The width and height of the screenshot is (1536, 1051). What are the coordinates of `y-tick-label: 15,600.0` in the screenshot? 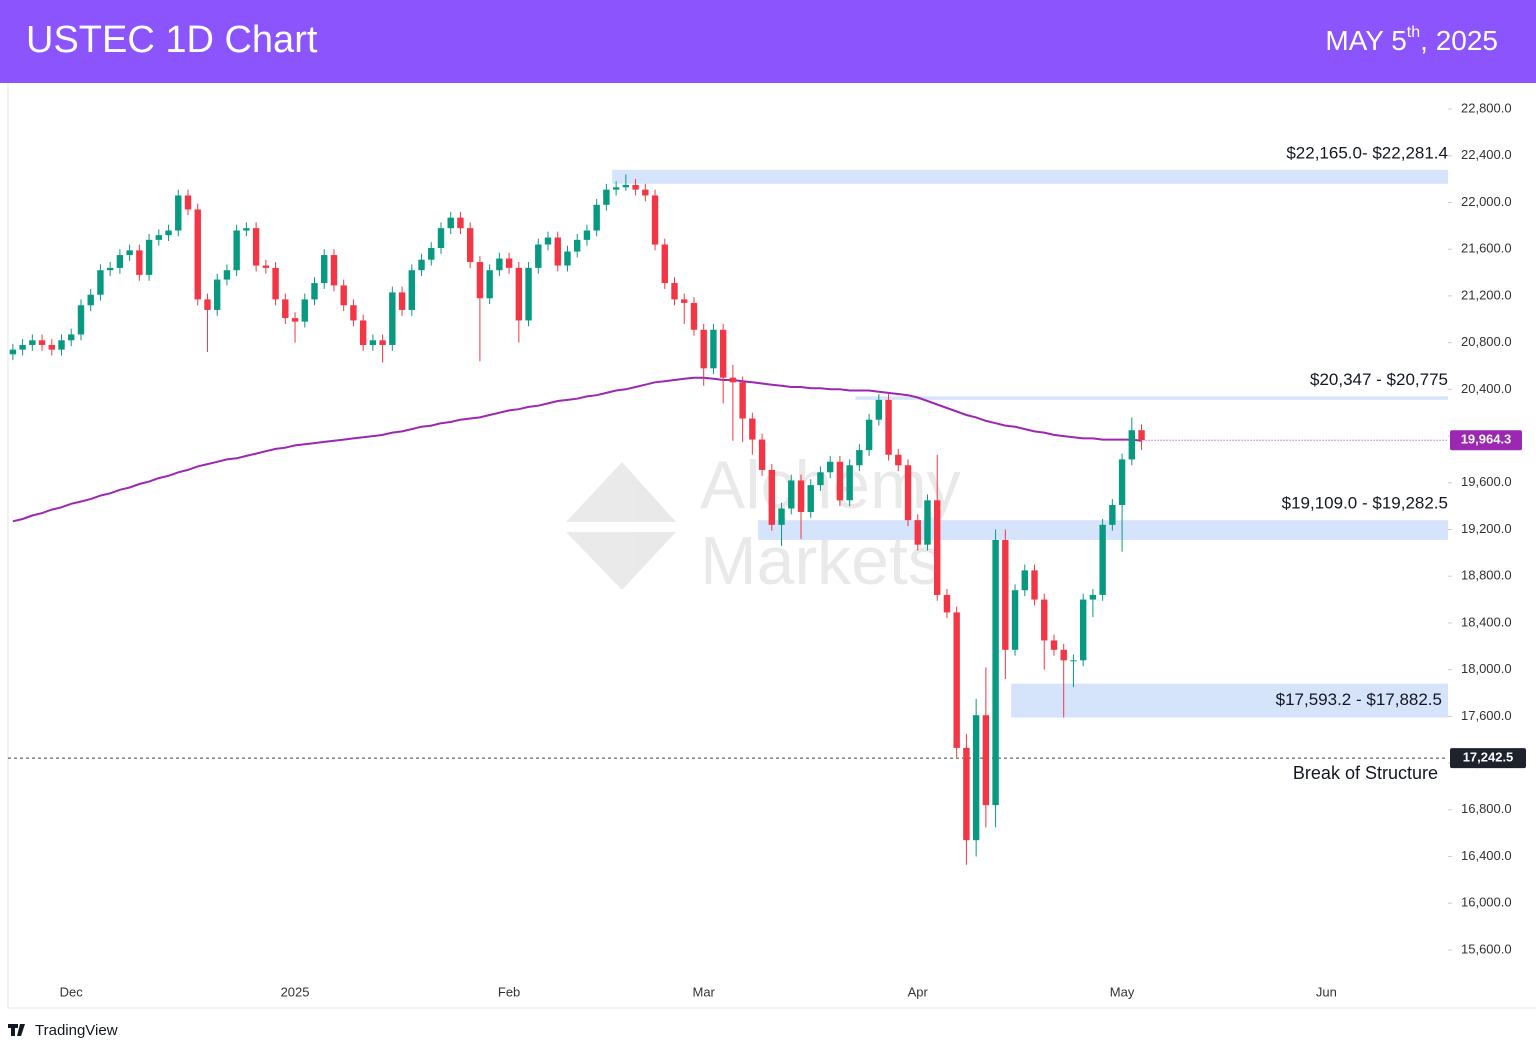 It's located at (1486, 948).